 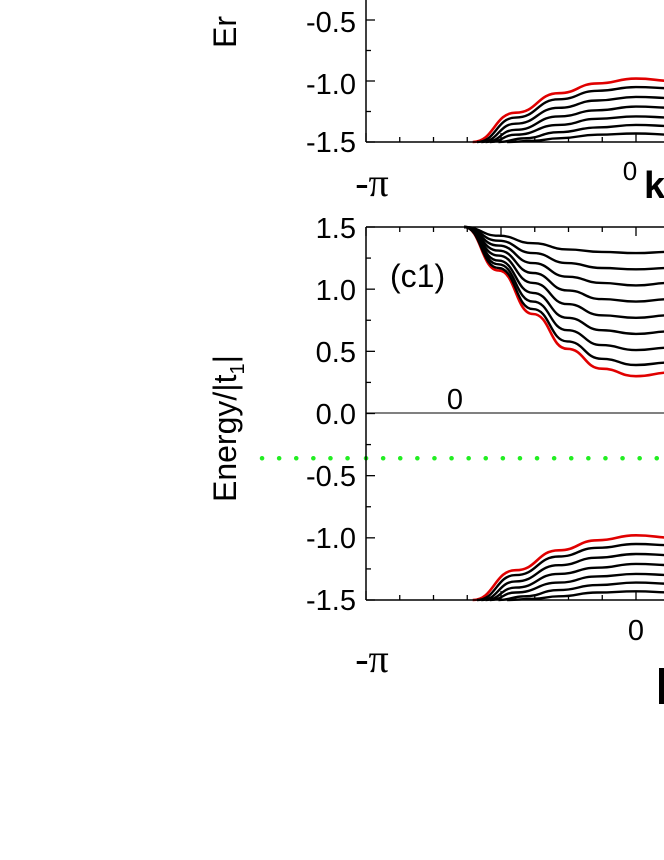 What do you see at coordinates (417, 276) in the screenshot?
I see `c1-panel-label: (c1)` at bounding box center [417, 276].